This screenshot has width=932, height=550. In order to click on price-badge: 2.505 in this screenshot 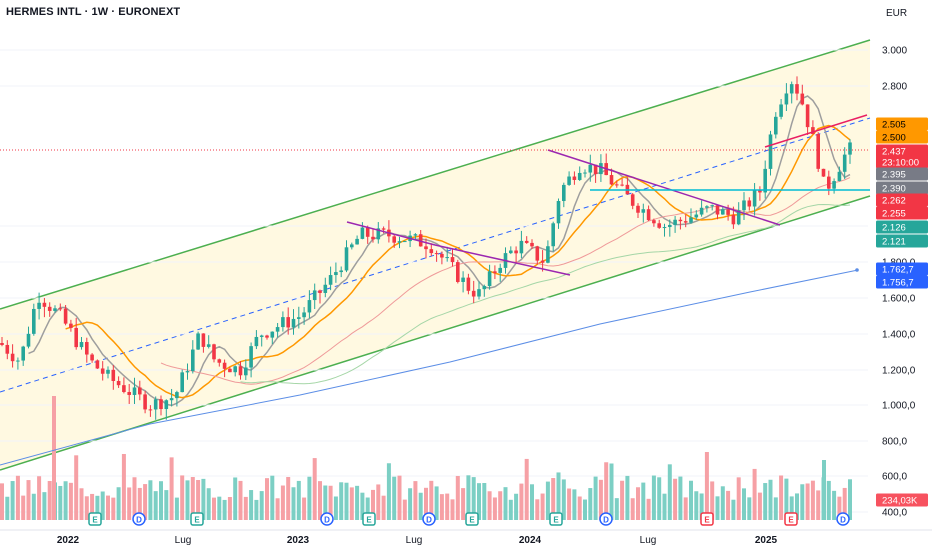, I will do `click(902, 124)`.